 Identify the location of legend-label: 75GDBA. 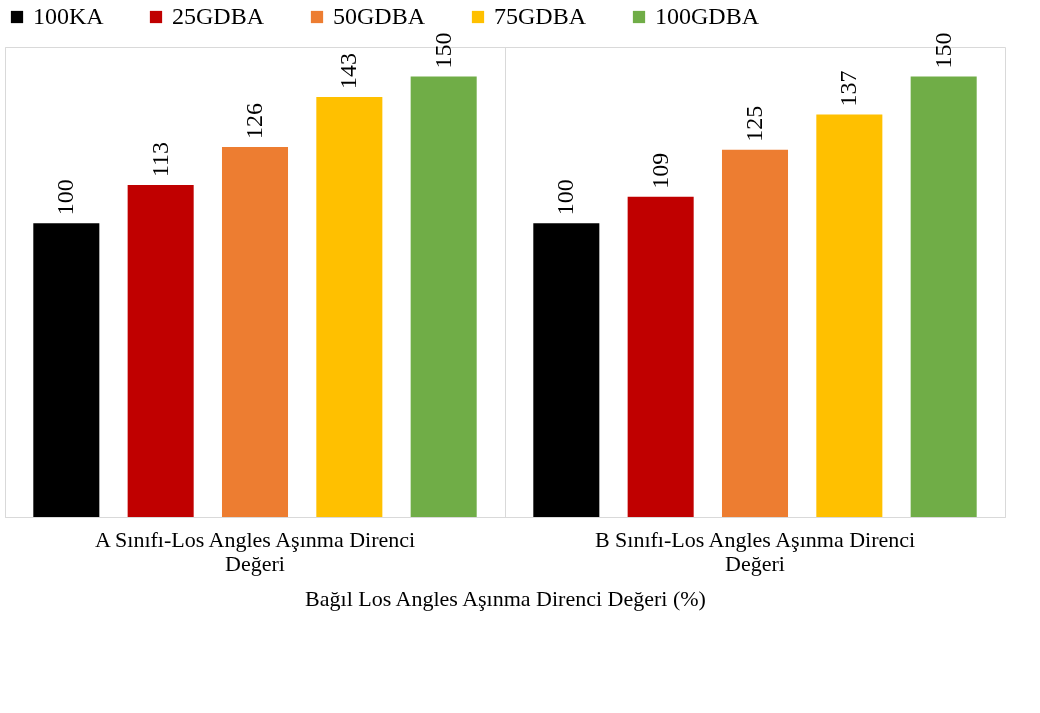
(540, 16).